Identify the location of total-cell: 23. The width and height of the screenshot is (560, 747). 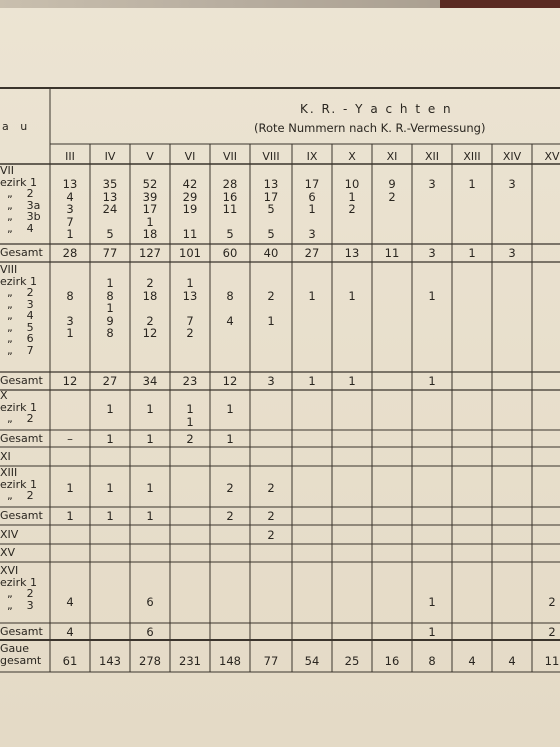
(190, 381).